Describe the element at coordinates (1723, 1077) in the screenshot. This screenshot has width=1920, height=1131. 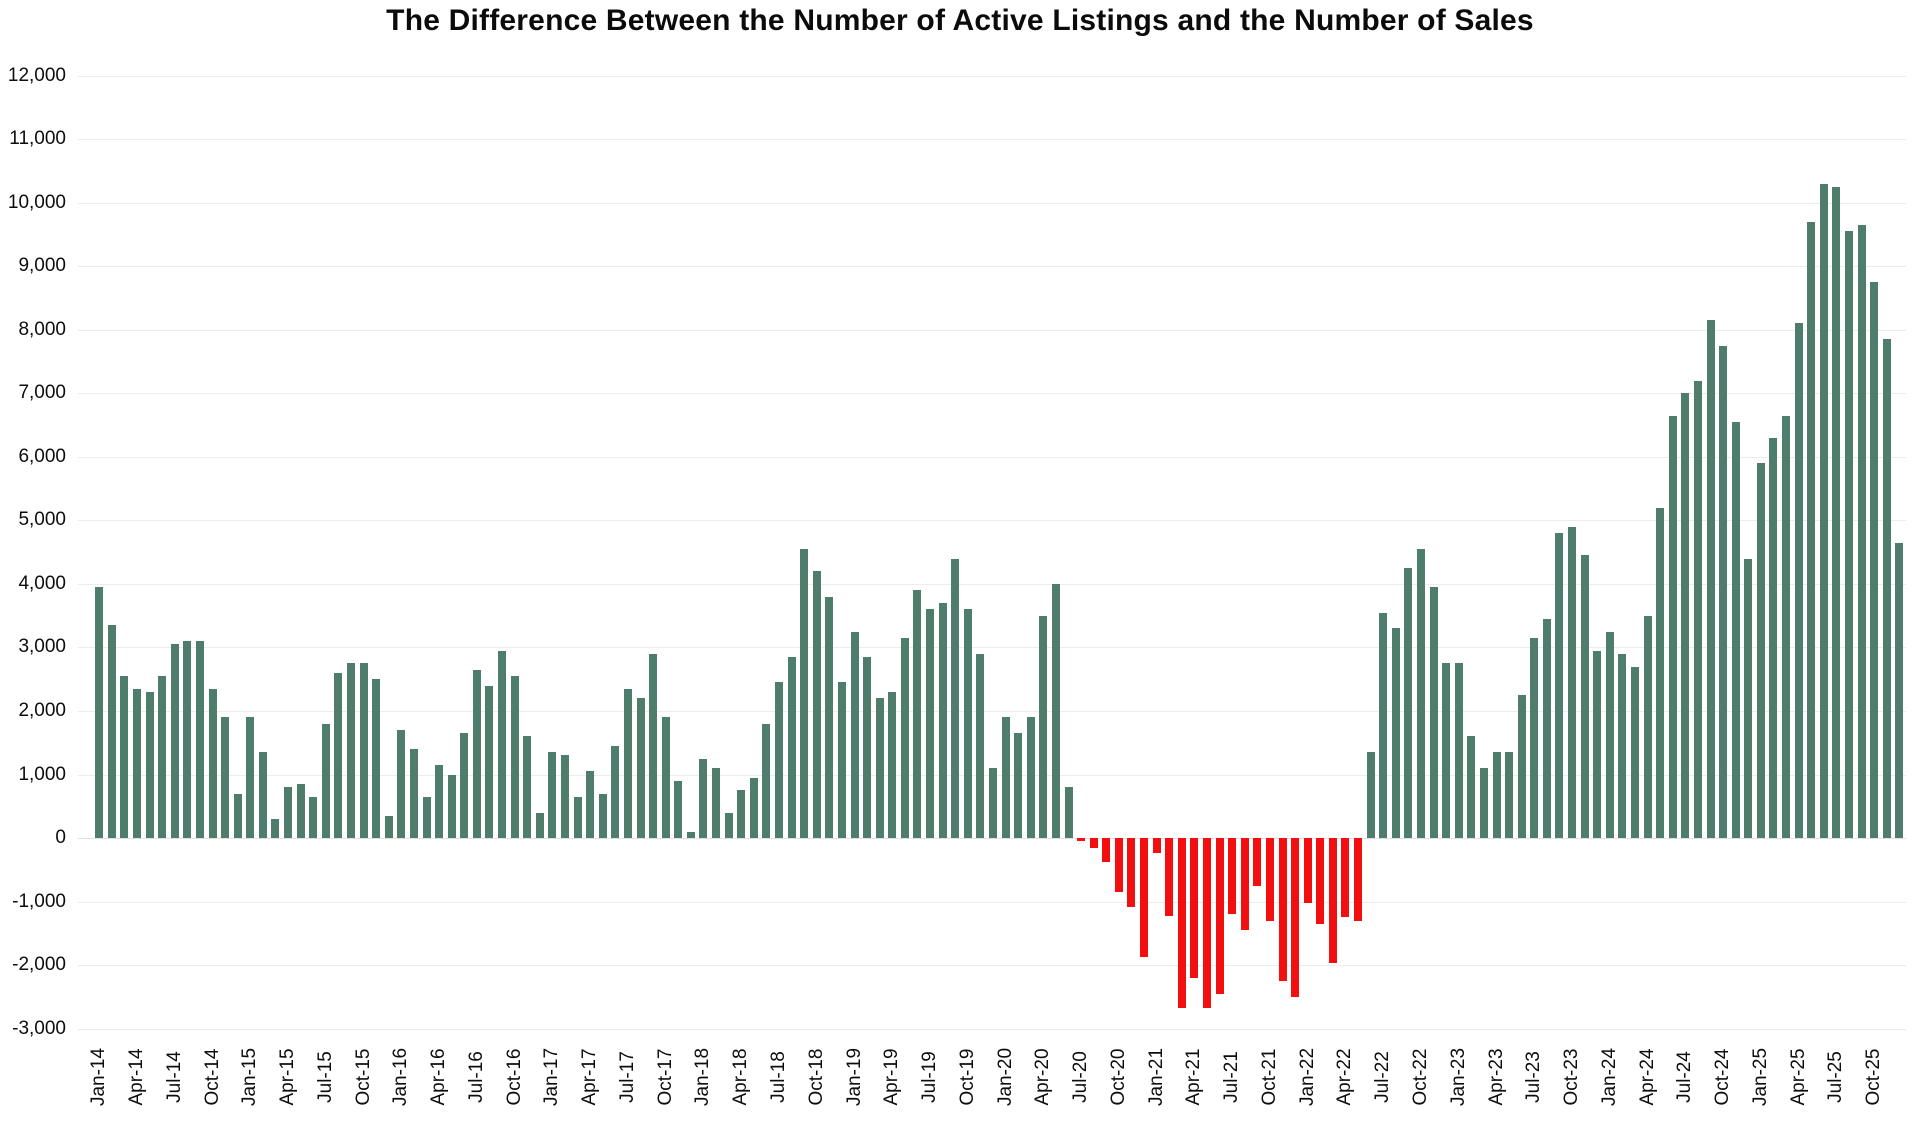
I see `x-tick-label-Oct-24: Oct-24` at that location.